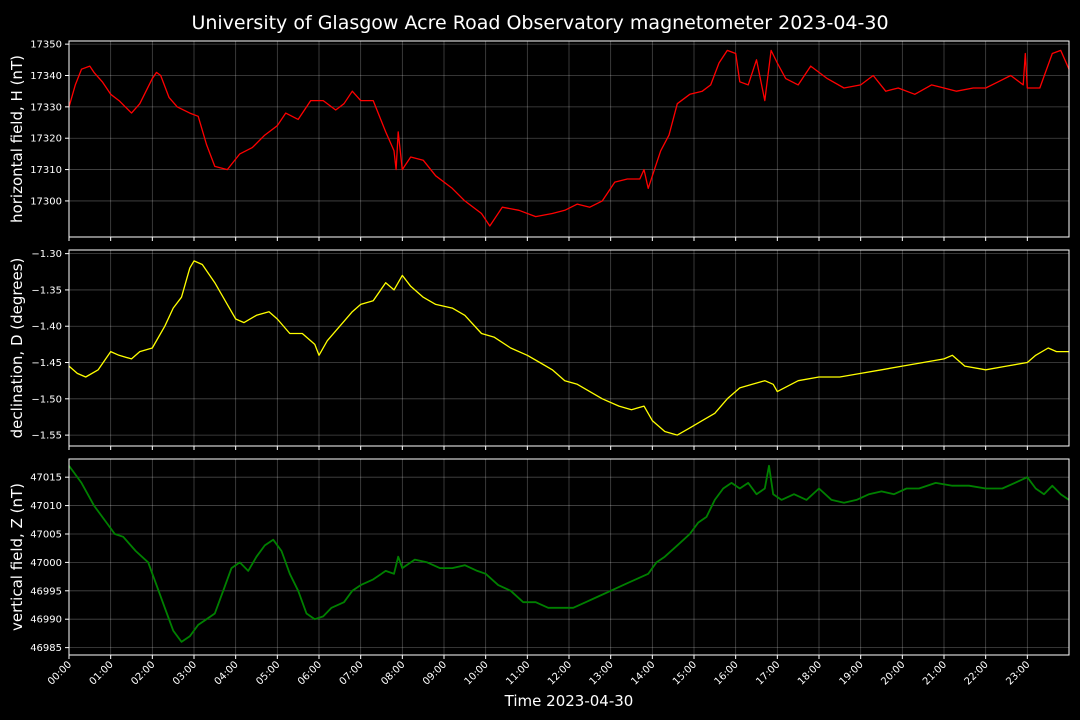 This screenshot has height=720, width=1080. Describe the element at coordinates (60, 673) in the screenshot. I see `x-tick-label: 00:00` at that location.